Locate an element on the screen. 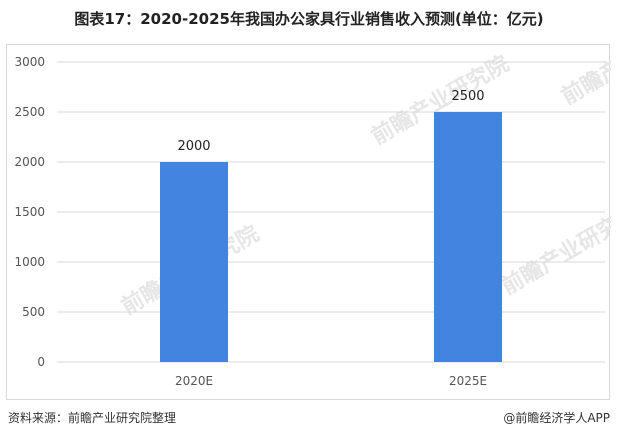  y-tick-label: 1500 is located at coordinates (29, 212).